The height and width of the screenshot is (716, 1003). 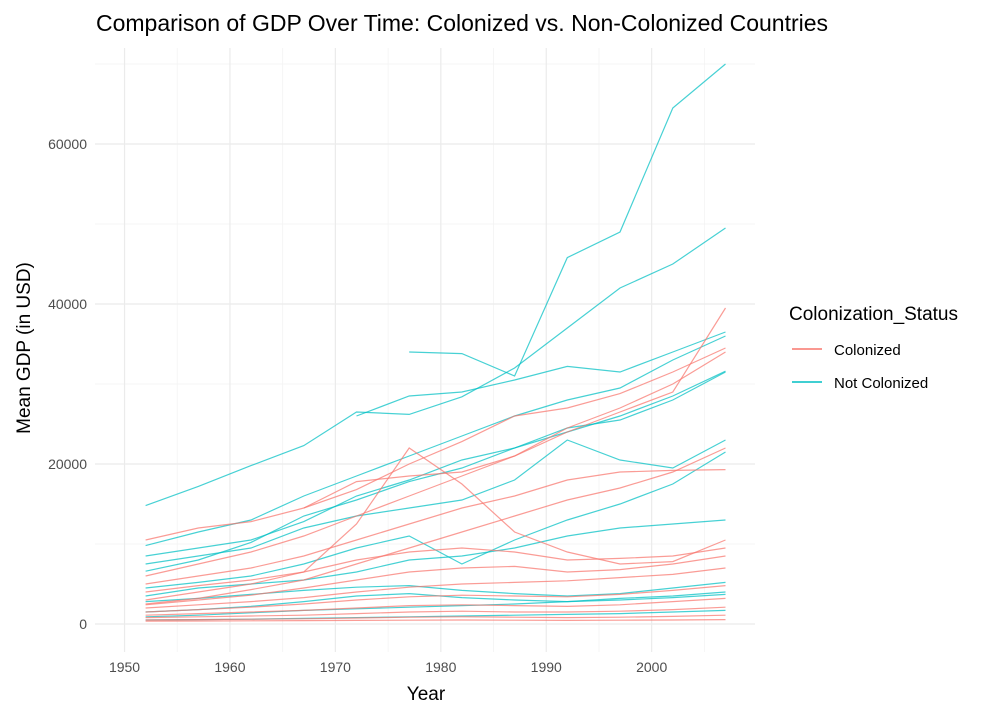 I want to click on x-tick-label: 1990, so click(x=546, y=667).